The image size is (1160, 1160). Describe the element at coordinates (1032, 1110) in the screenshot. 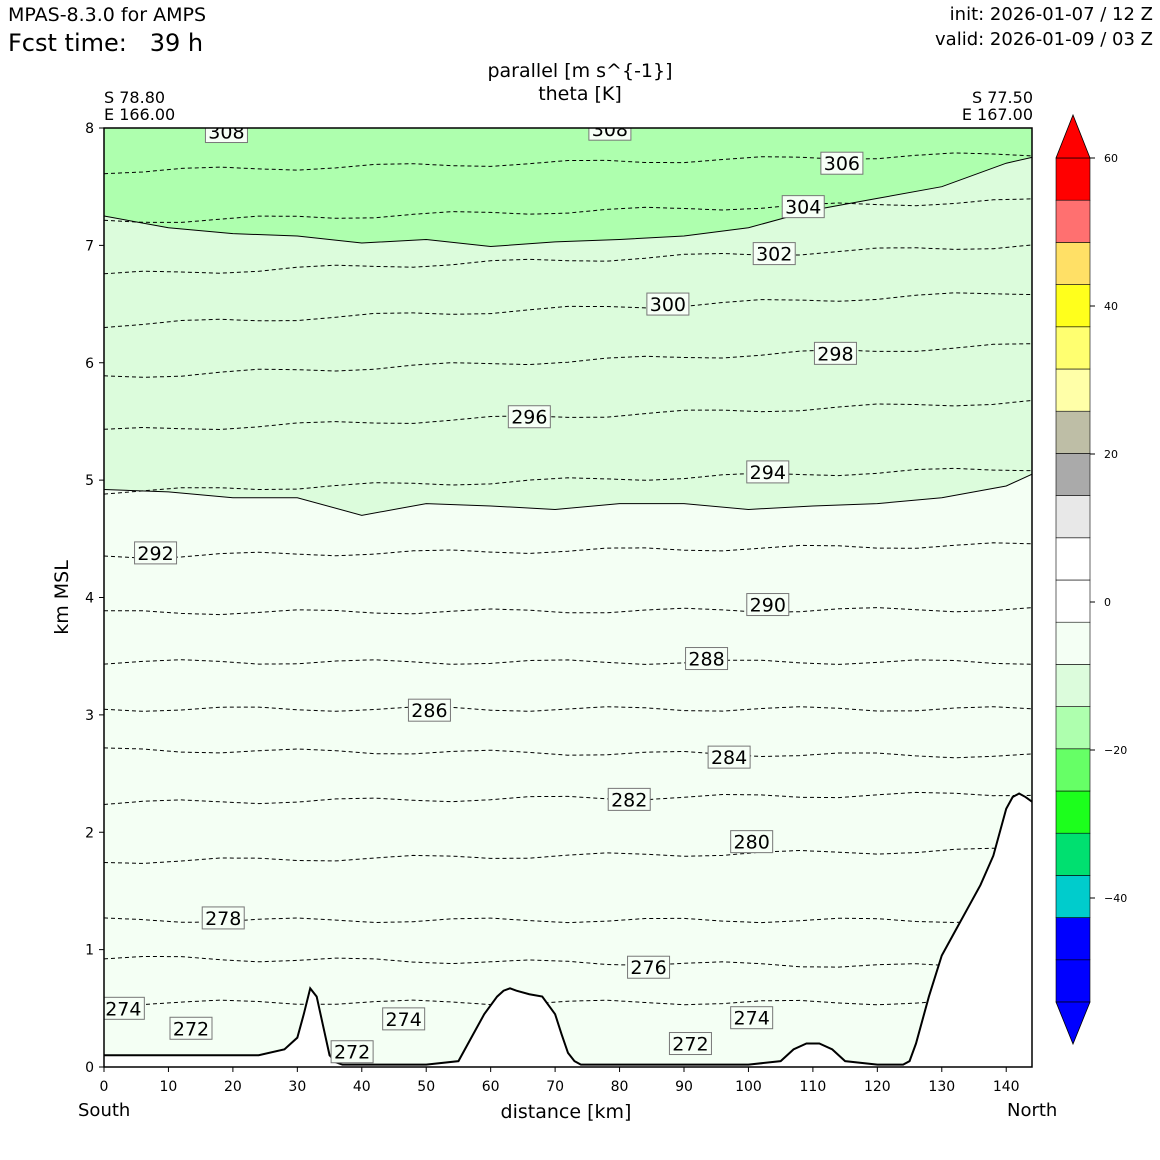

I see `direction-north: North` at that location.